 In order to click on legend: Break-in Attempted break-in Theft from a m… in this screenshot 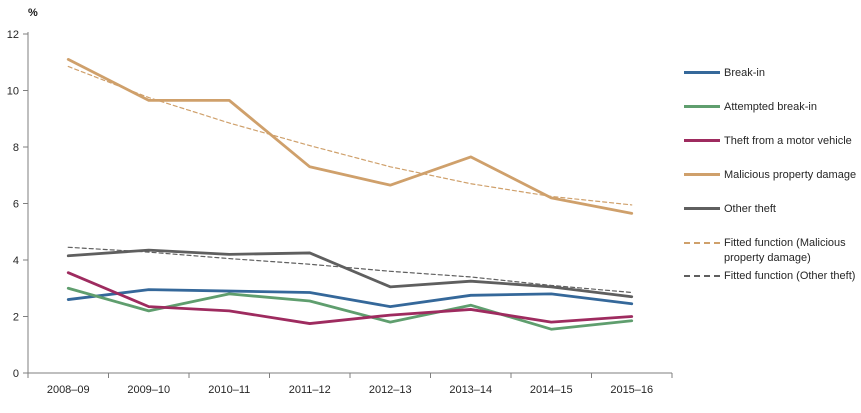, I will do `click(772, 175)`.